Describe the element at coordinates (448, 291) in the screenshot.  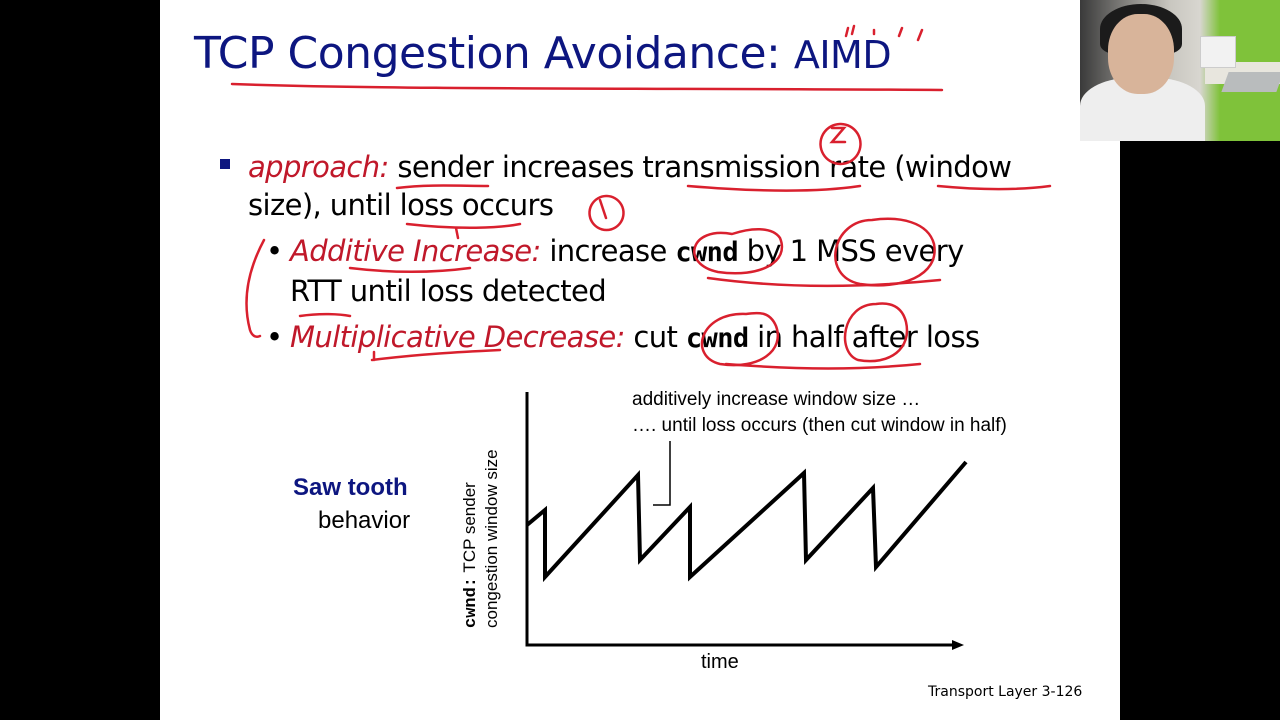
I see `ai-line2: RTT until loss detected` at that location.